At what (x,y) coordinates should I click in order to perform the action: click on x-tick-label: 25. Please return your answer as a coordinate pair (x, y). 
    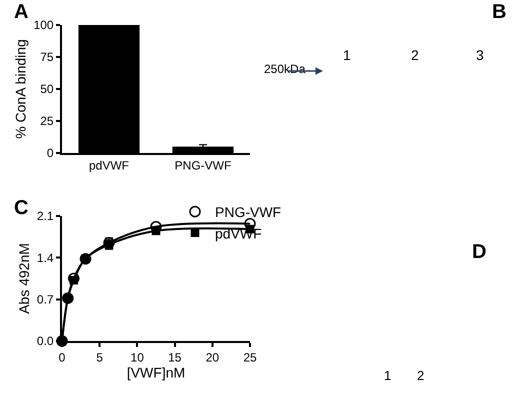
    Looking at the image, I should click on (250, 357).